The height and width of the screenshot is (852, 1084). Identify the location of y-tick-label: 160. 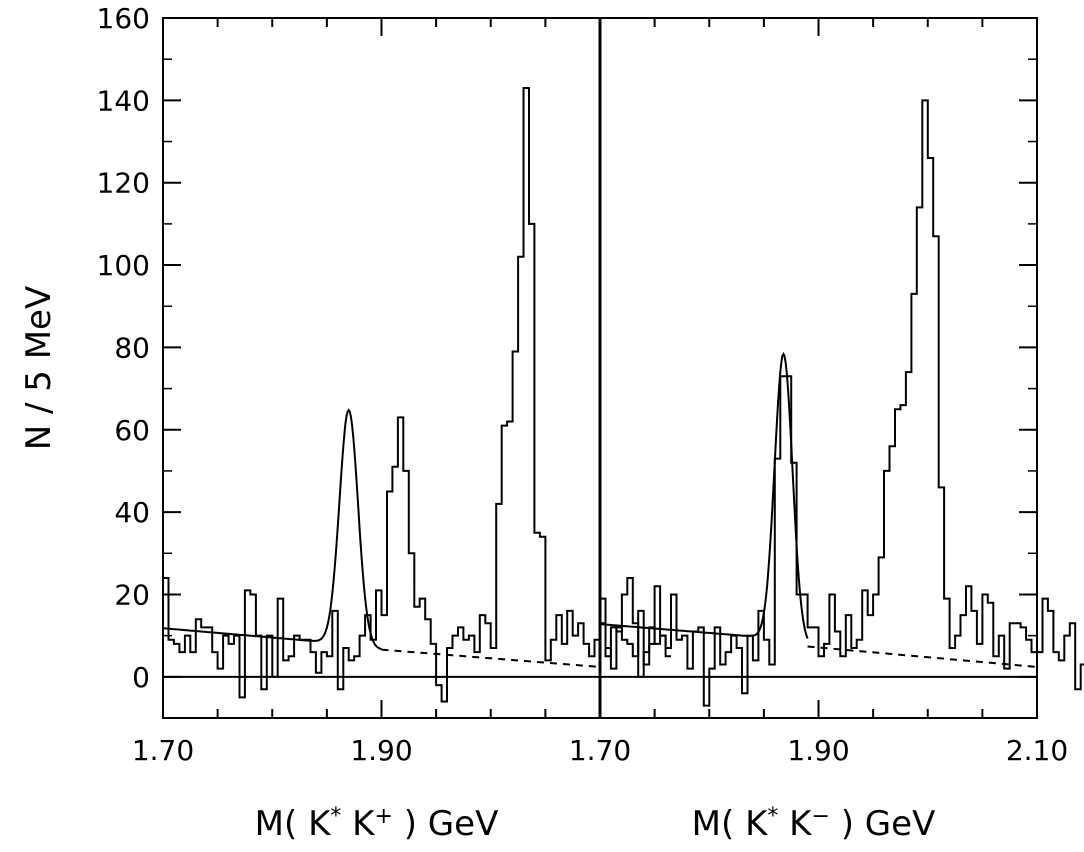
(123, 18).